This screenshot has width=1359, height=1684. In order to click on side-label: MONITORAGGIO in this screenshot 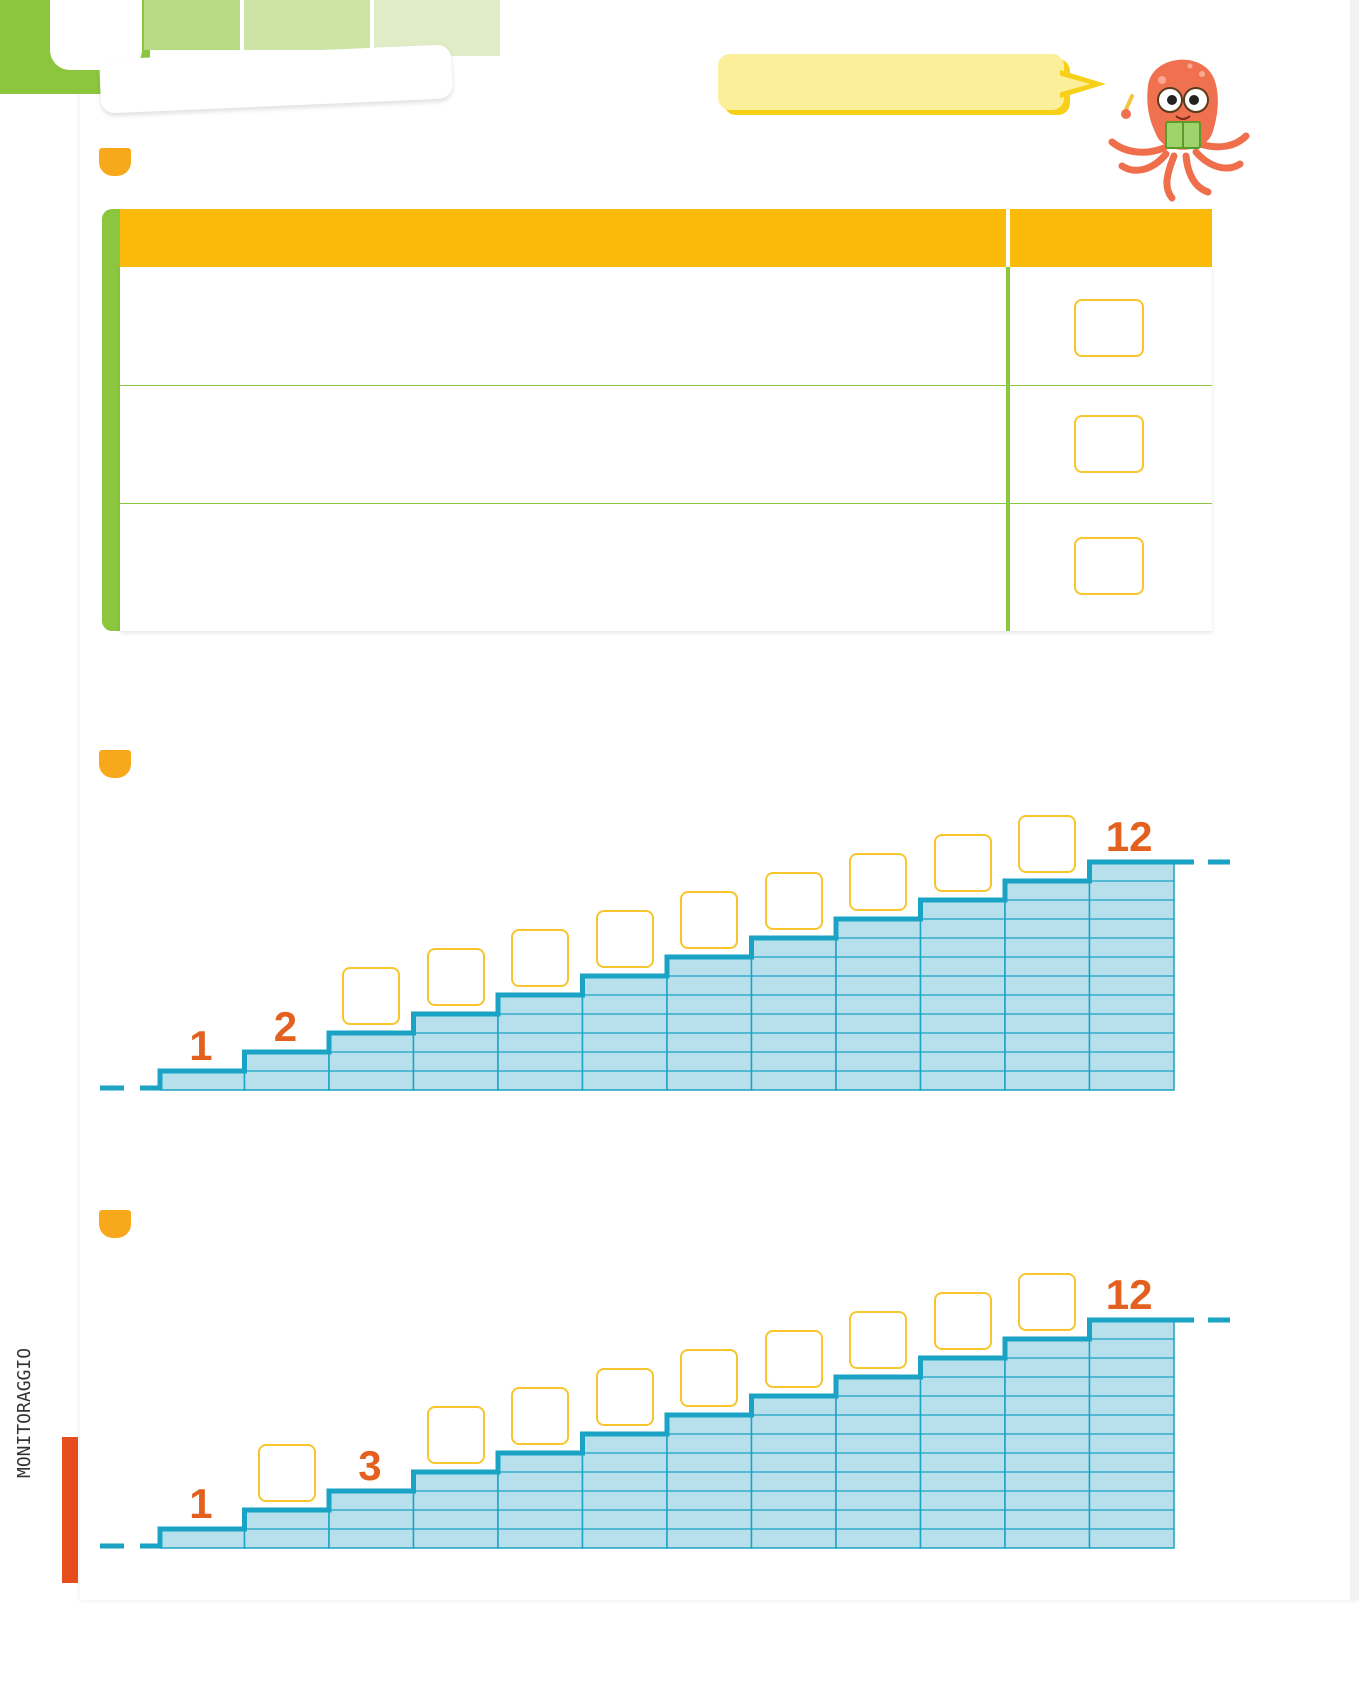, I will do `click(24, 1412)`.